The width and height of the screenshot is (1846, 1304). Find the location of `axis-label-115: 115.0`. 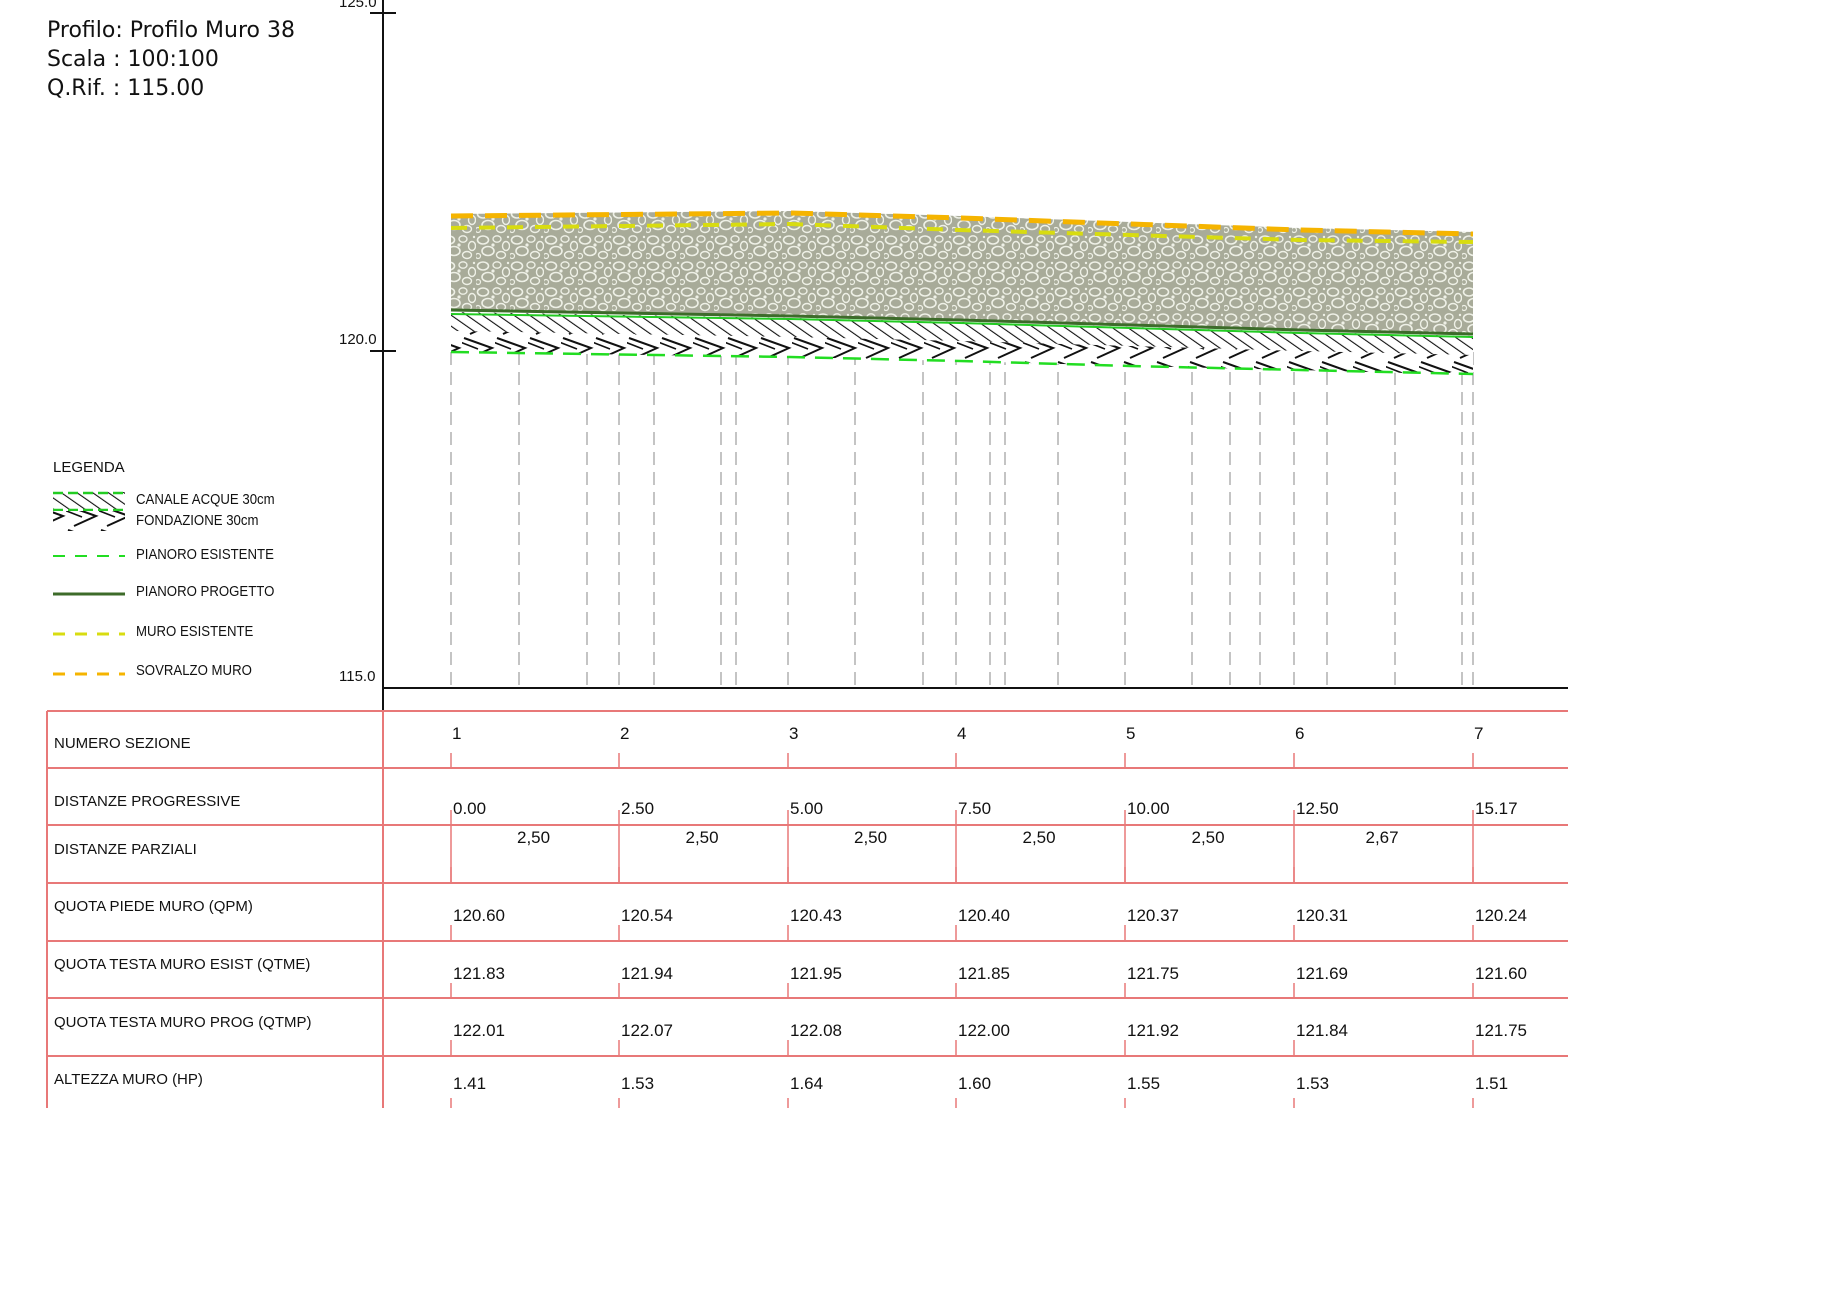

axis-label-115: 115.0 is located at coordinates (357, 676).